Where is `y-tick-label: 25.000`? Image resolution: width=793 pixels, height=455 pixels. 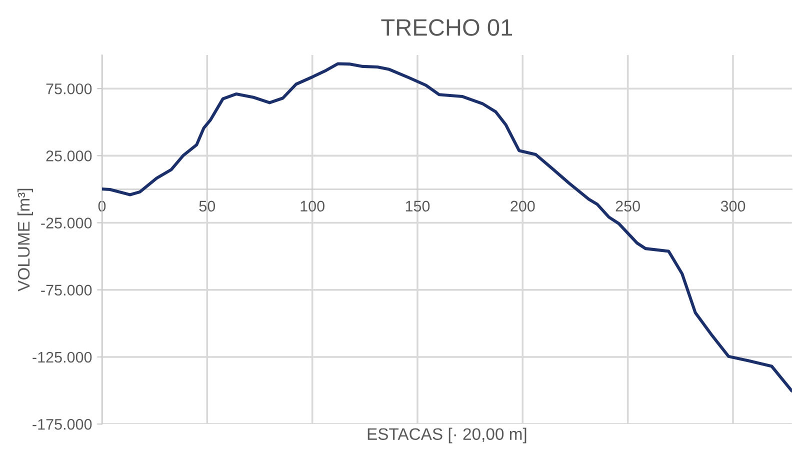 y-tick-label: 25.000 is located at coordinates (69, 156).